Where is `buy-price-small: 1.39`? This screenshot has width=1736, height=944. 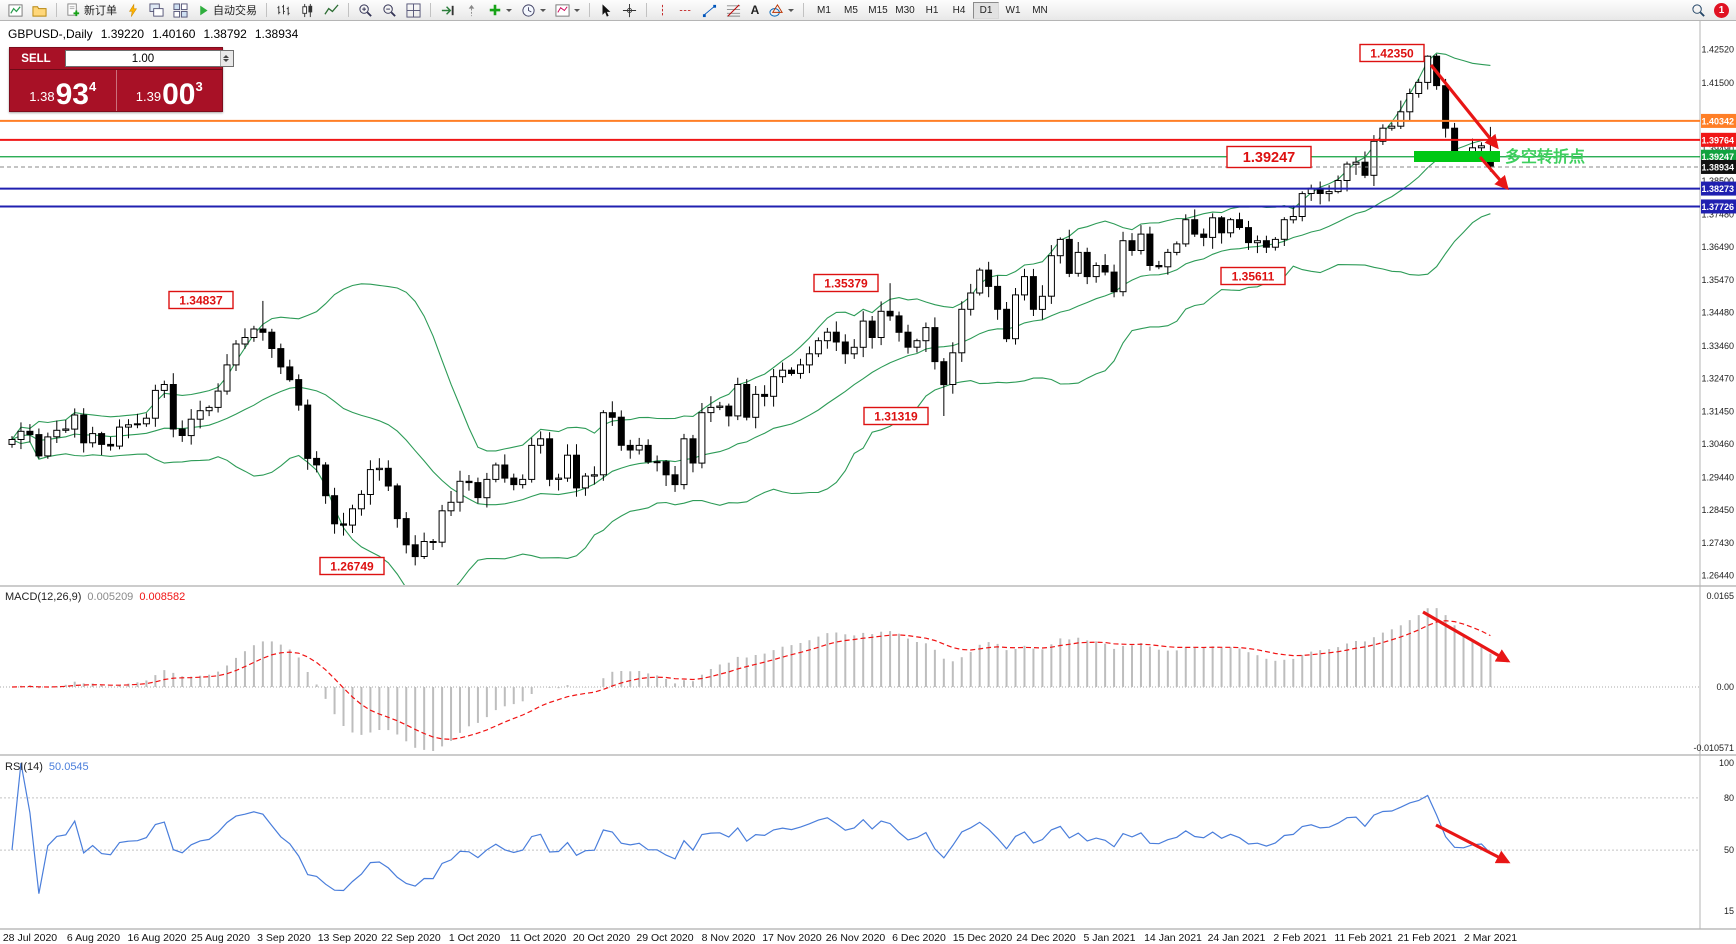
buy-price-small: 1.39 is located at coordinates (148, 96).